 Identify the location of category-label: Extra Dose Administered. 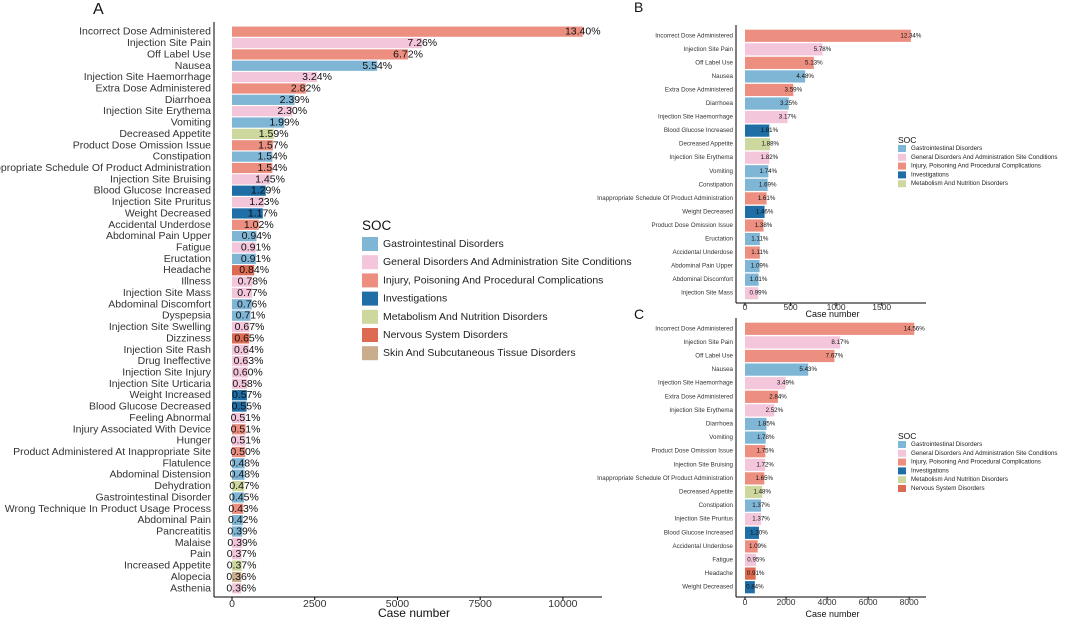
(153, 88).